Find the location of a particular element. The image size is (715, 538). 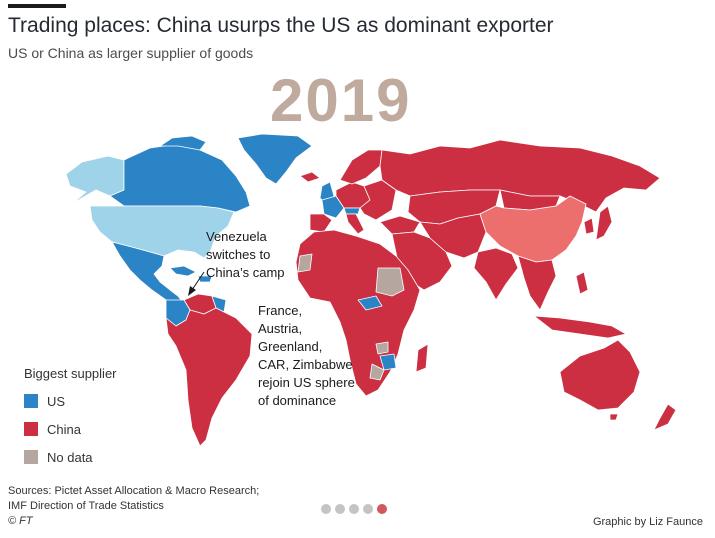

region-china is located at coordinates (533, 229).